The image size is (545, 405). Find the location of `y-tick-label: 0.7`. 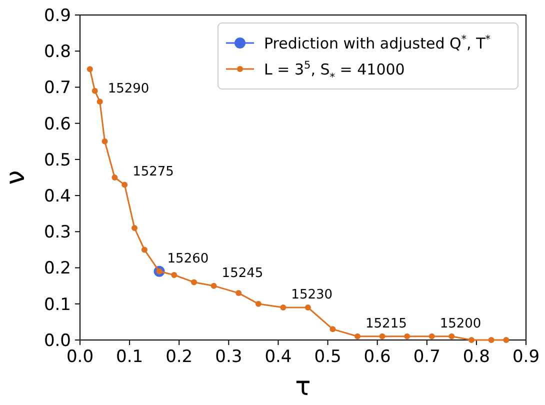

y-tick-label: 0.7 is located at coordinates (57, 88).